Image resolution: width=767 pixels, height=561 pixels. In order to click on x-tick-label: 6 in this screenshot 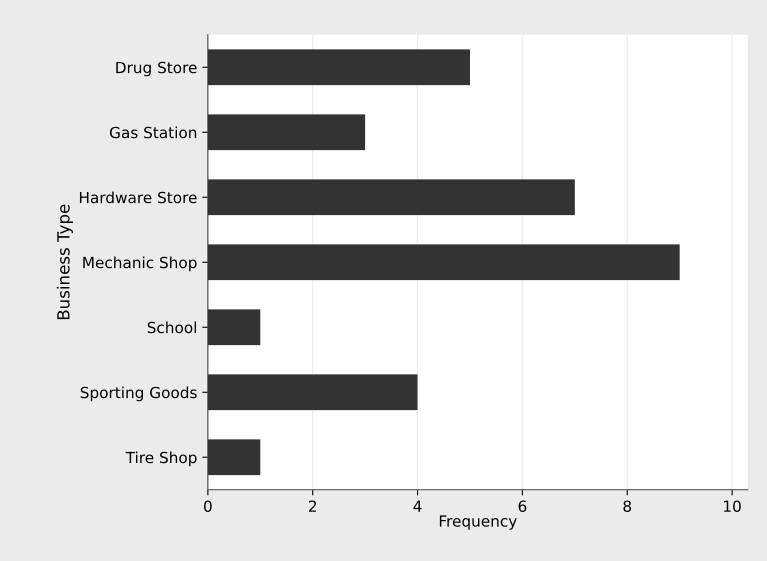, I will do `click(522, 506)`.